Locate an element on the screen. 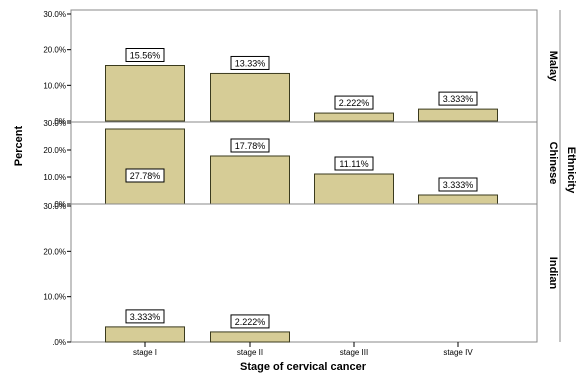 The width and height of the screenshot is (581, 374). data-label: 27.78% is located at coordinates (145, 176).